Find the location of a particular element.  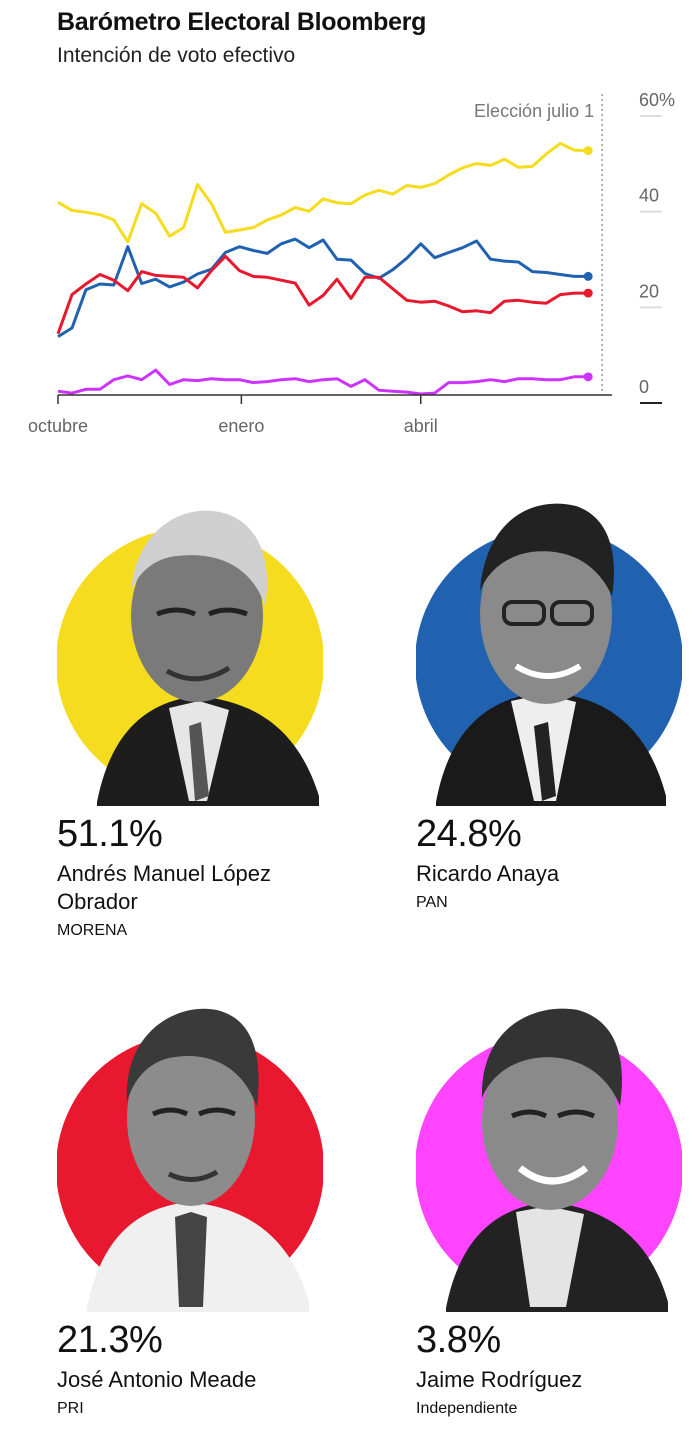

candidate-party: MORENA is located at coordinates (92, 930).